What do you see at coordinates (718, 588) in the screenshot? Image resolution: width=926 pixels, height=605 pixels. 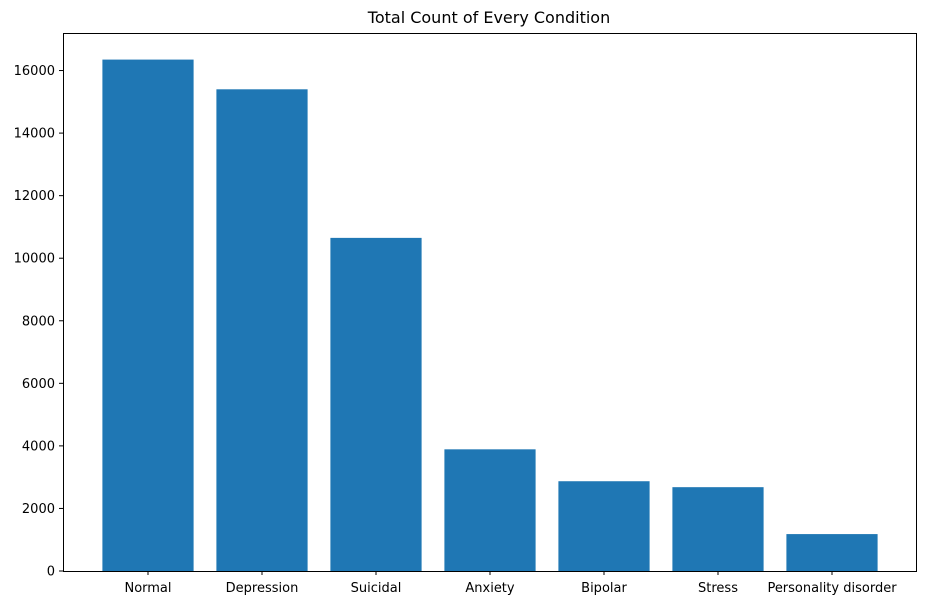 I see `x-tick-label: Stress` at bounding box center [718, 588].